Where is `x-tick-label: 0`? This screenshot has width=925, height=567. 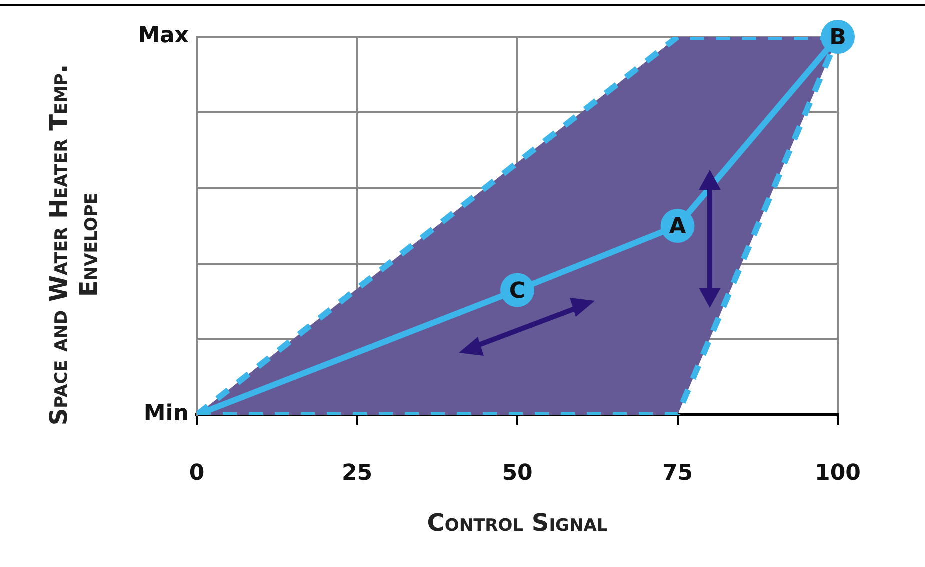
x-tick-label: 0 is located at coordinates (197, 473).